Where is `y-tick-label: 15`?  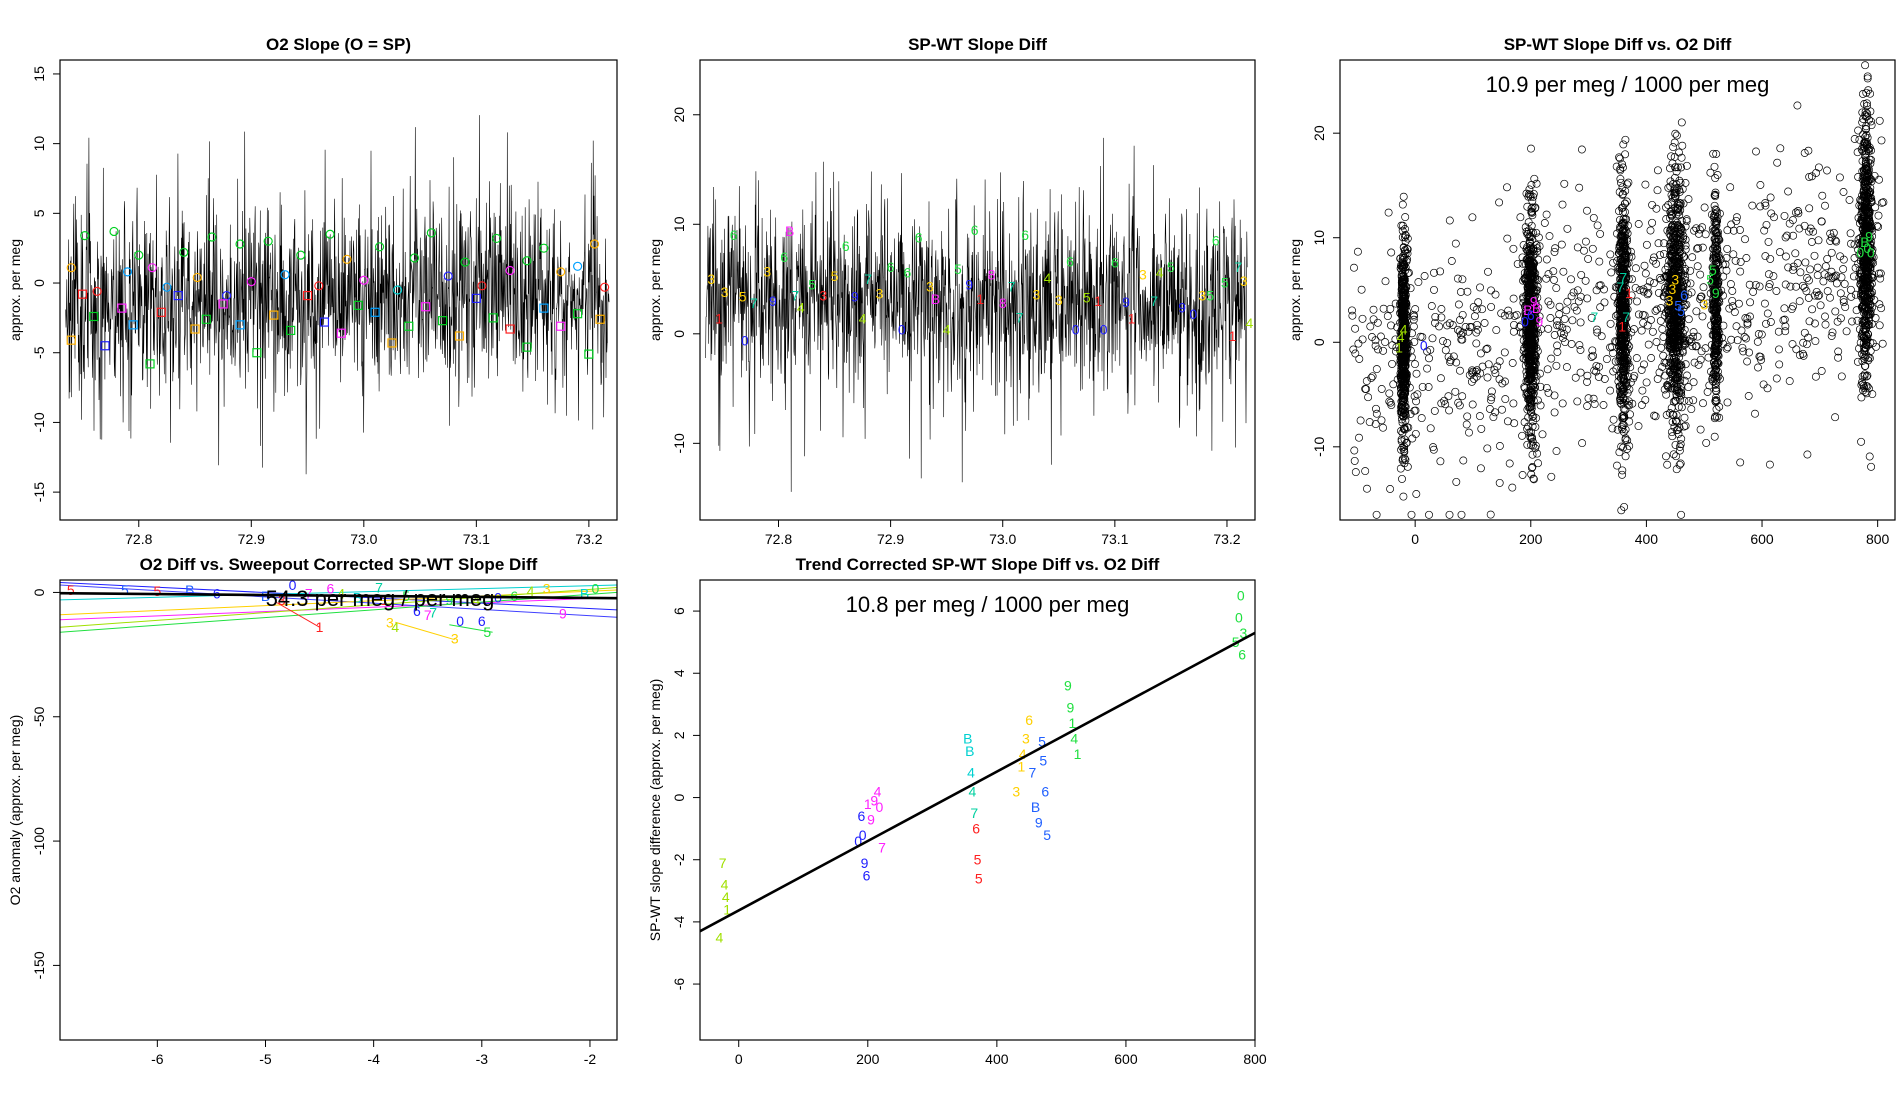
y-tick-label: 15 is located at coordinates (39, 74).